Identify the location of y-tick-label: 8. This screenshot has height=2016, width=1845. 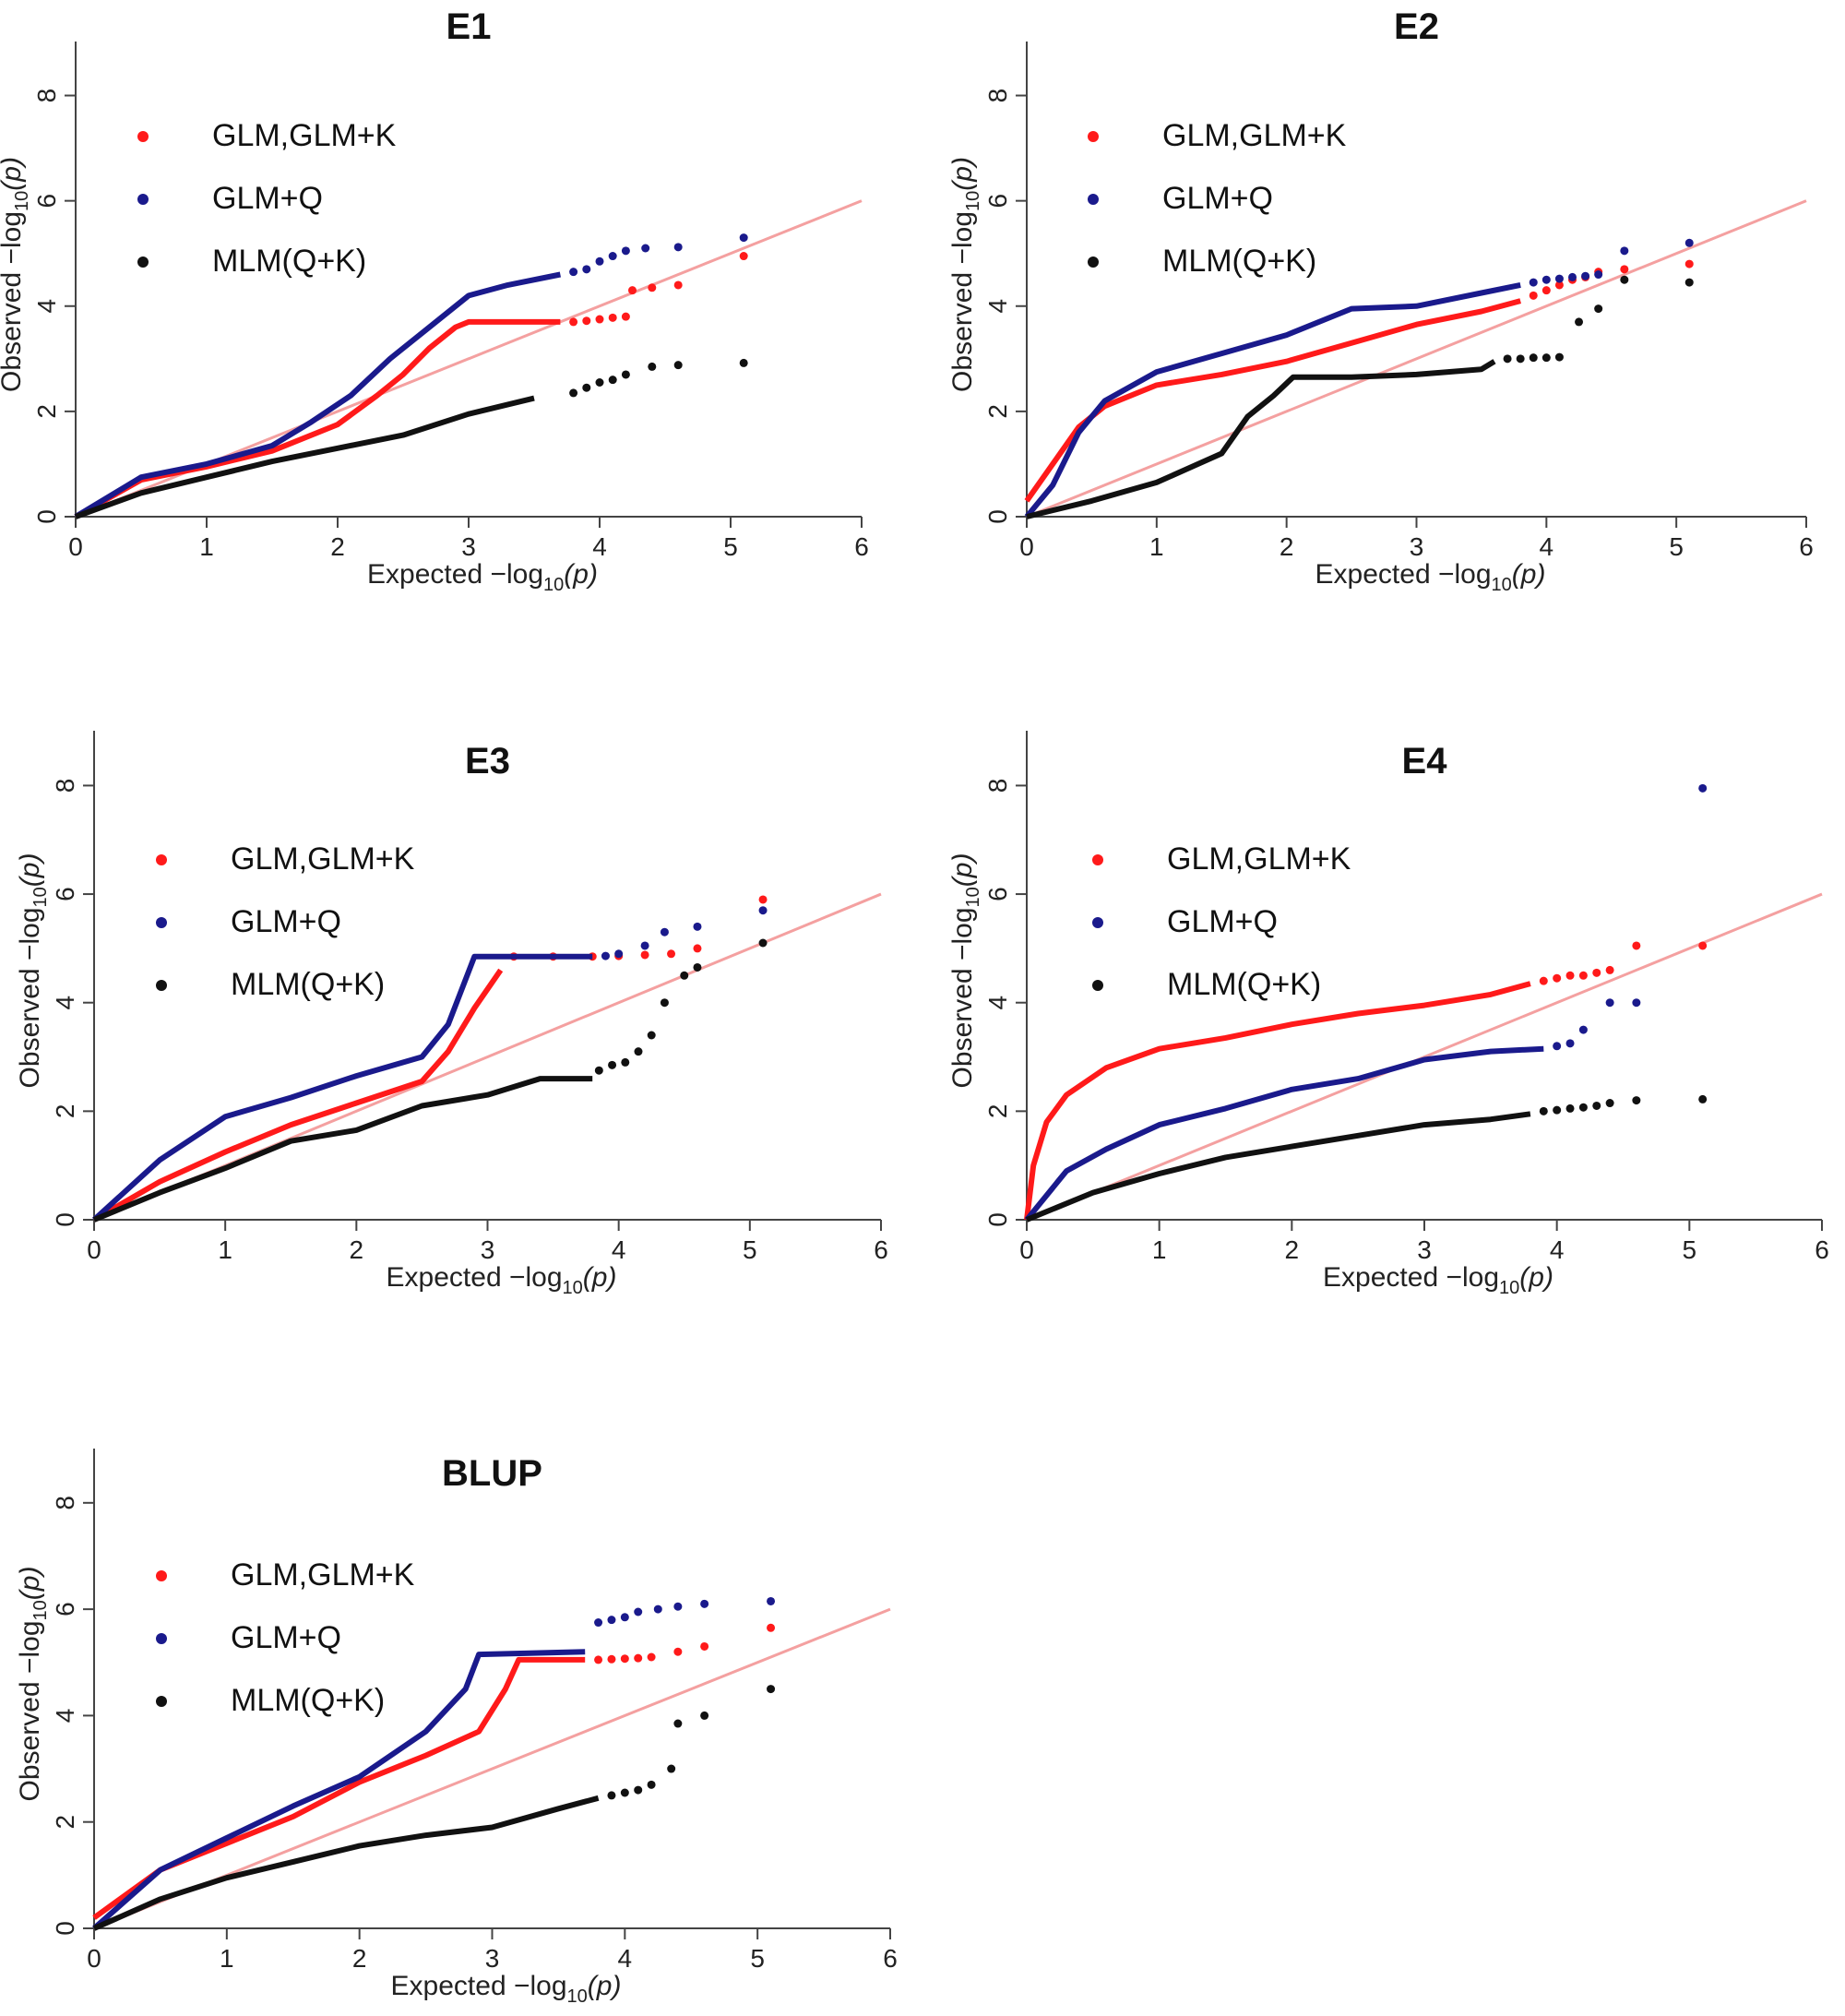
(46, 96).